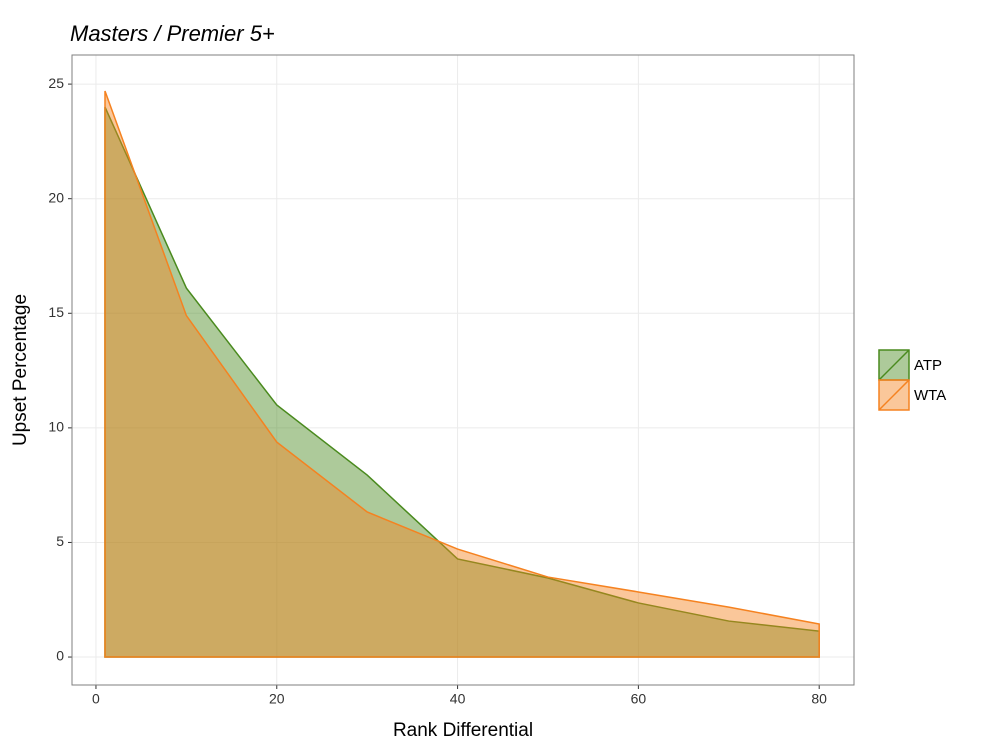 The image size is (1000, 750). I want to click on y-tick-label: 25, so click(56, 83).